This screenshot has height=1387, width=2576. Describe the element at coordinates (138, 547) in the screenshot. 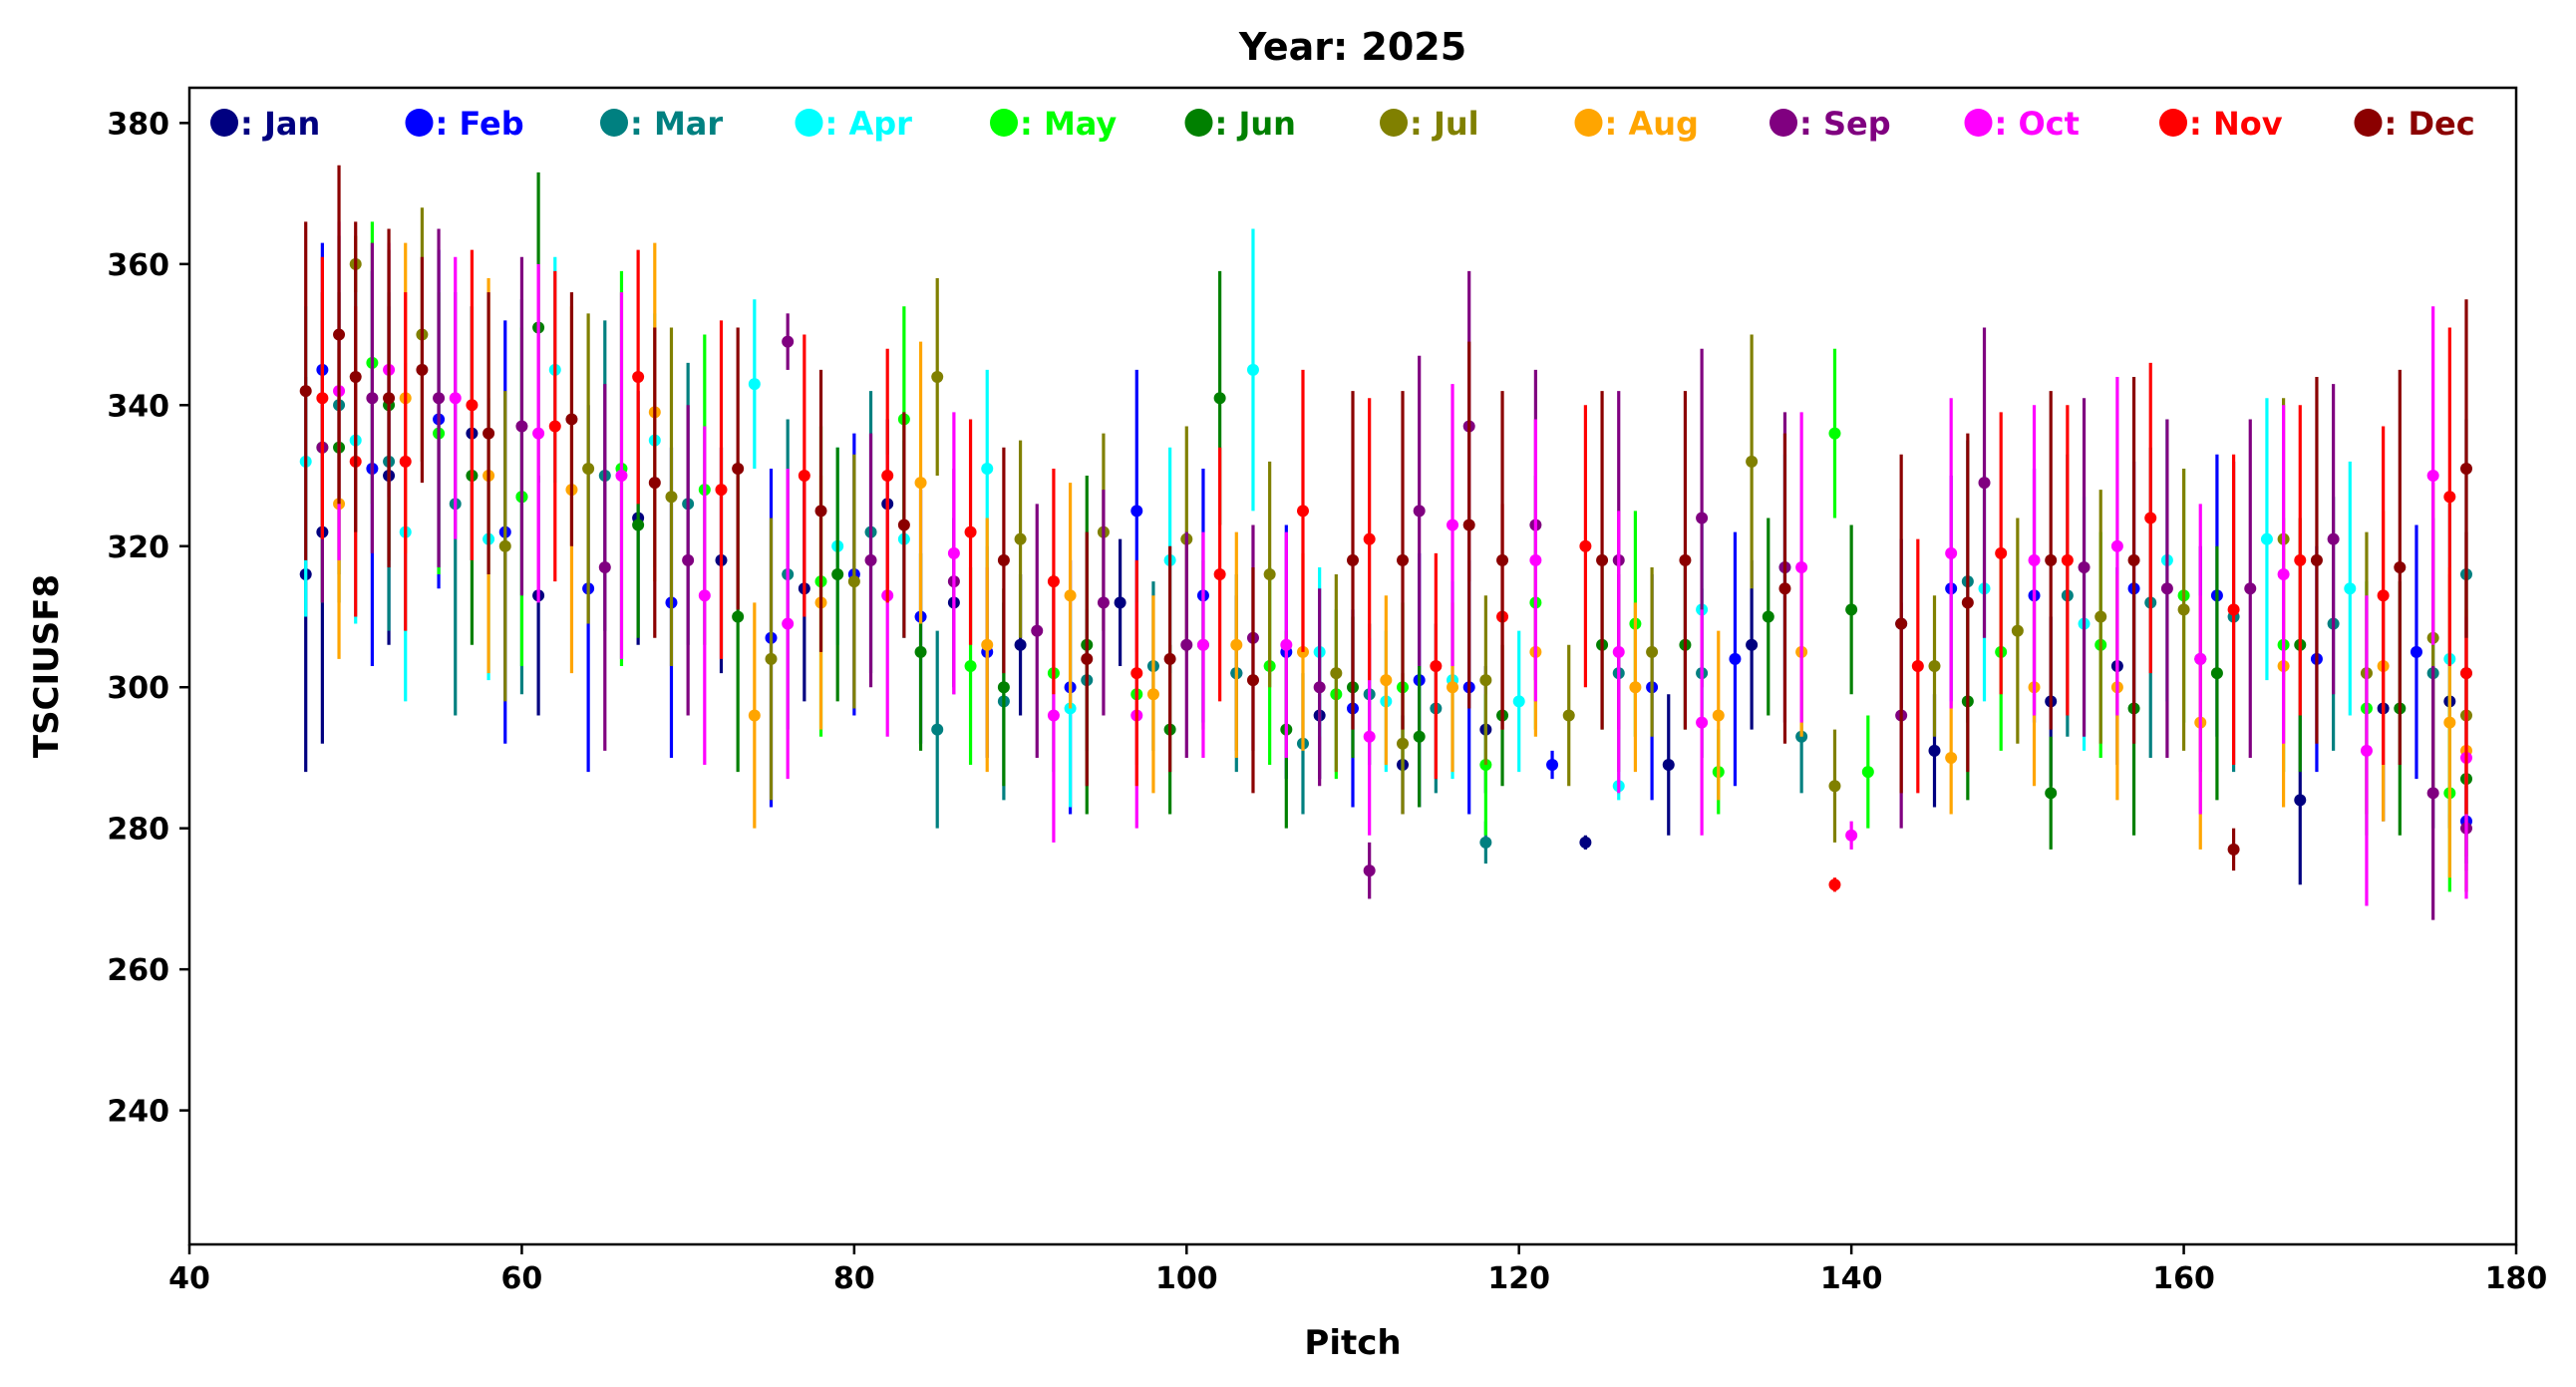

I see `y-tick-label: 320` at that location.